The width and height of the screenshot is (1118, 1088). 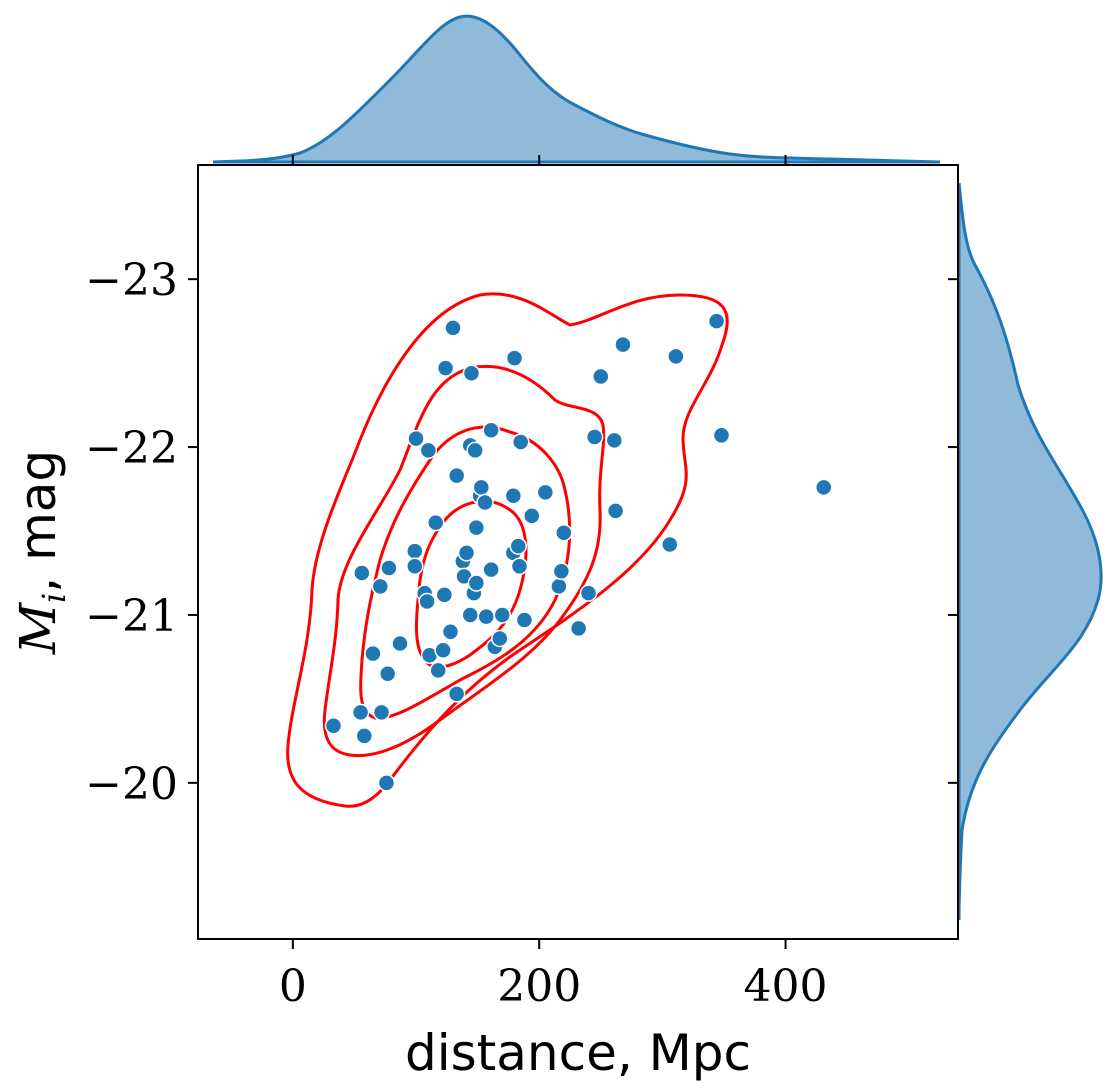 I want to click on y-axis-label-symbol: M, so click(x=38, y=628).